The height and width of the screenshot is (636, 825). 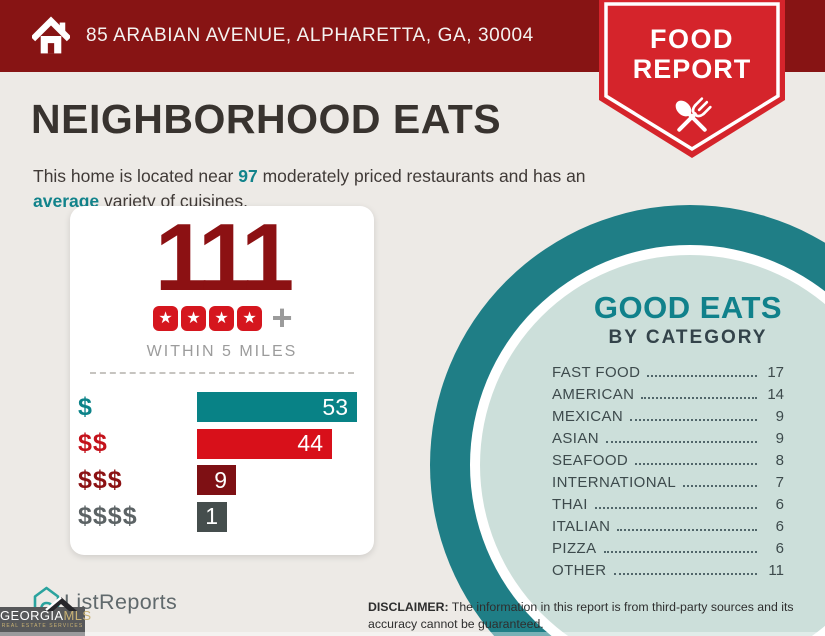 What do you see at coordinates (85, 406) in the screenshot?
I see `price-tier-label: $` at bounding box center [85, 406].